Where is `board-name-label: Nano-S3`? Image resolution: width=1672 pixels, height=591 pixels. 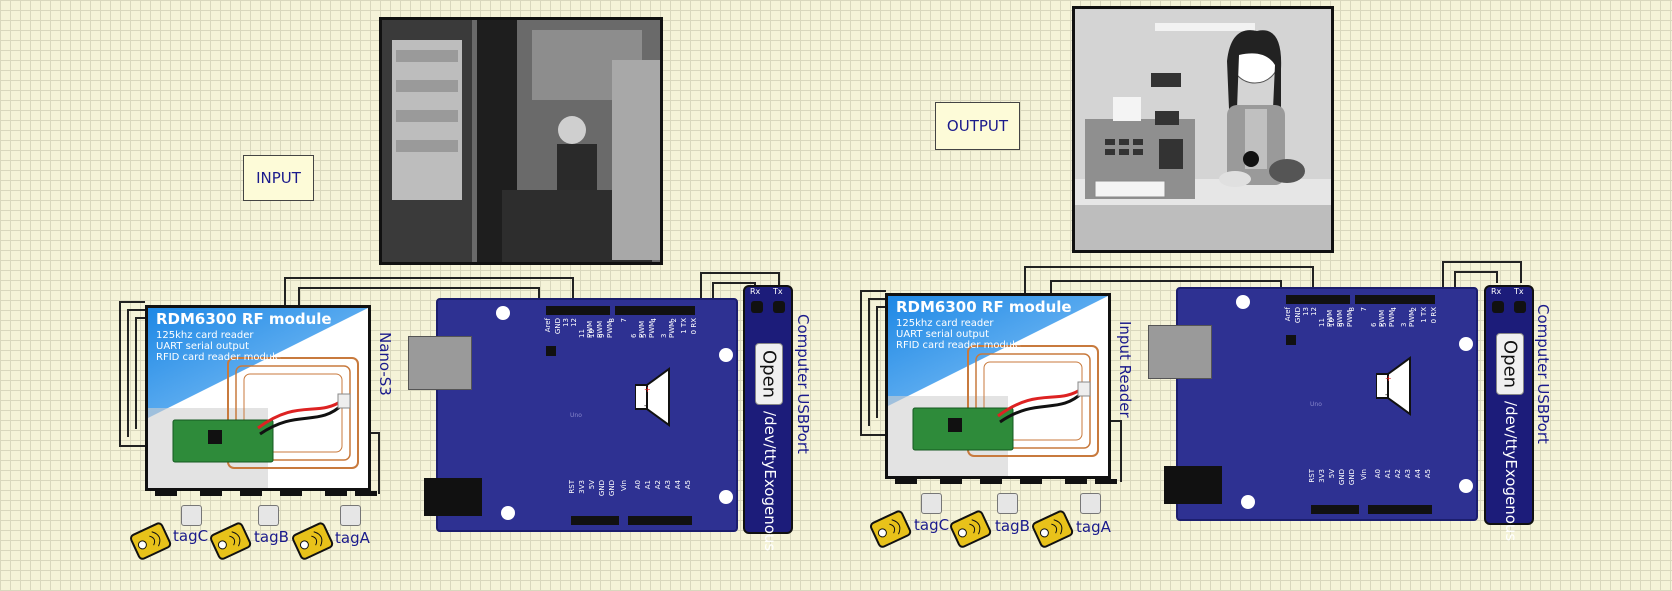 board-name-label: Nano-S3 is located at coordinates (385, 364).